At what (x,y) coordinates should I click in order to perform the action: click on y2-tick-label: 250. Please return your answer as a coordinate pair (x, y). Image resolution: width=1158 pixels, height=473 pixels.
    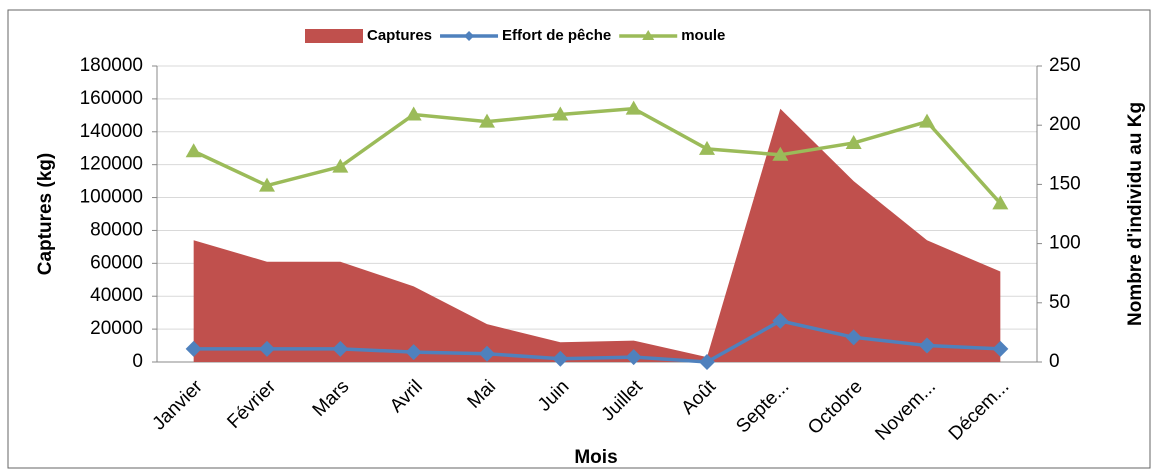
    Looking at the image, I should click on (1065, 65).